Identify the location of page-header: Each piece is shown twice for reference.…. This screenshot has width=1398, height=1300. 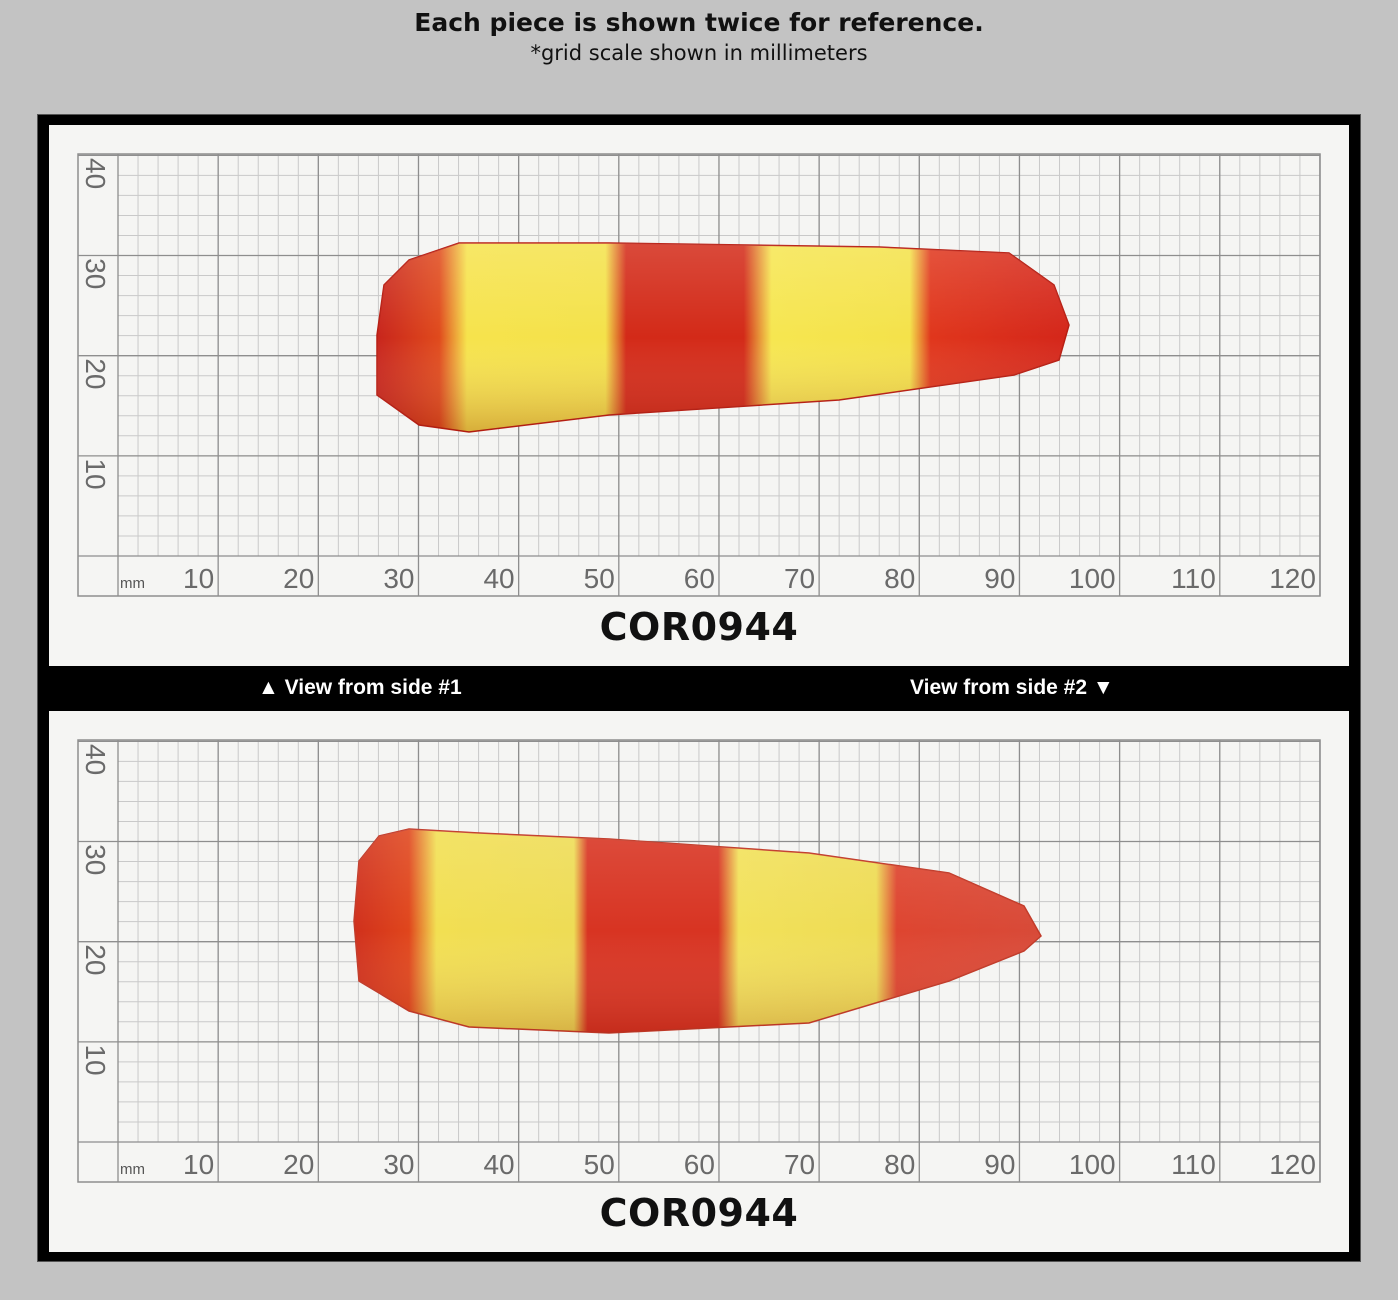
(699, 36).